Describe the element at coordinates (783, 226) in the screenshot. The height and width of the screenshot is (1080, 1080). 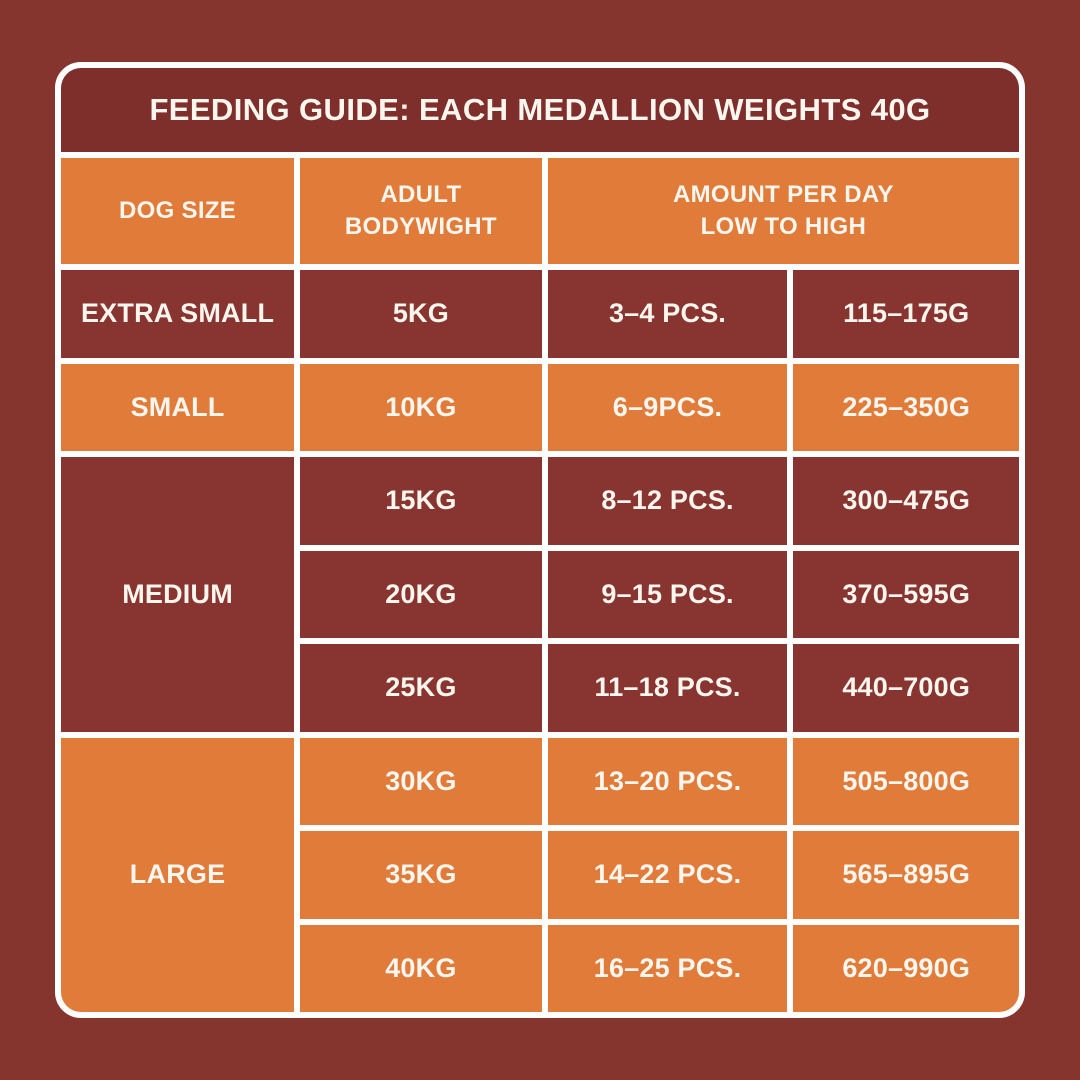
I see `column-header-amount-line2: LOW TO HIGH` at that location.